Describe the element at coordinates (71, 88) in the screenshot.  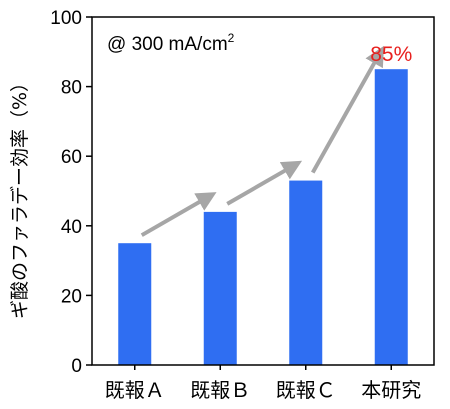
I see `y-tick-label: 80` at that location.